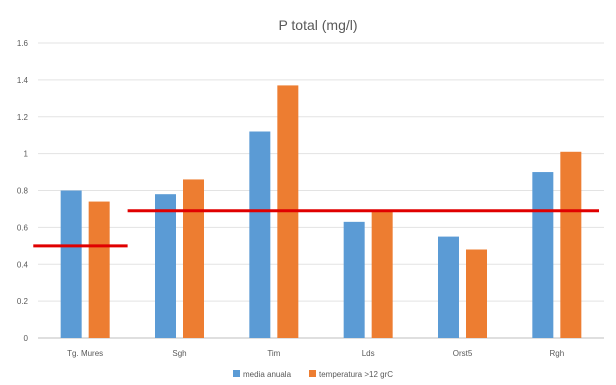 The image size is (616, 385). Describe the element at coordinates (23, 117) in the screenshot. I see `y-tick-label: 1.2` at that location.